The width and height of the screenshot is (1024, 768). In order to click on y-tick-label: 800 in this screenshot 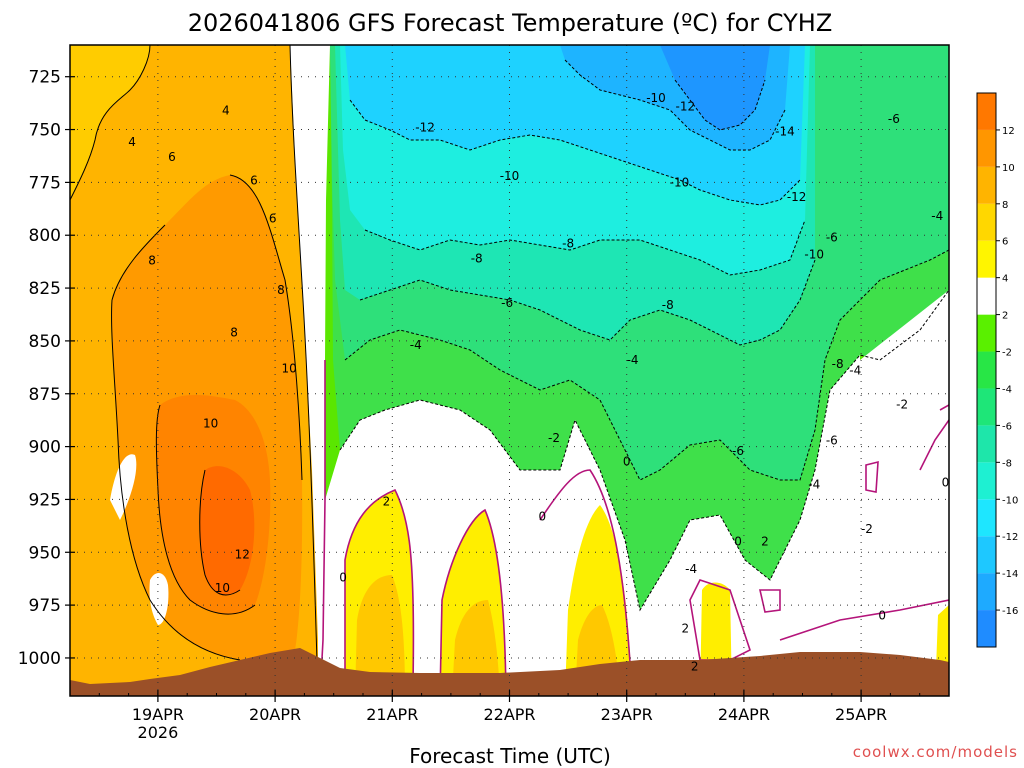, I will do `click(45, 236)`.